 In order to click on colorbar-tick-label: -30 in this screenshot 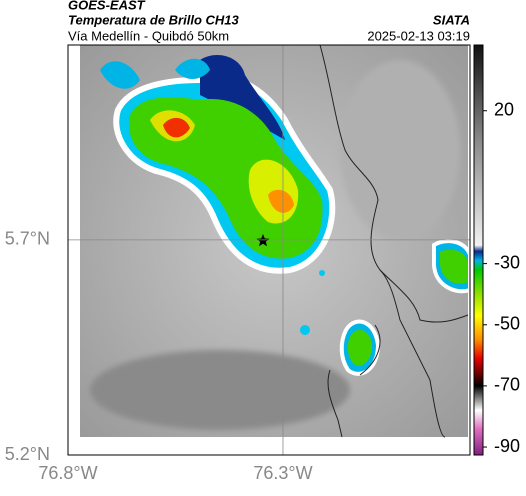, I will do `click(507, 262)`.